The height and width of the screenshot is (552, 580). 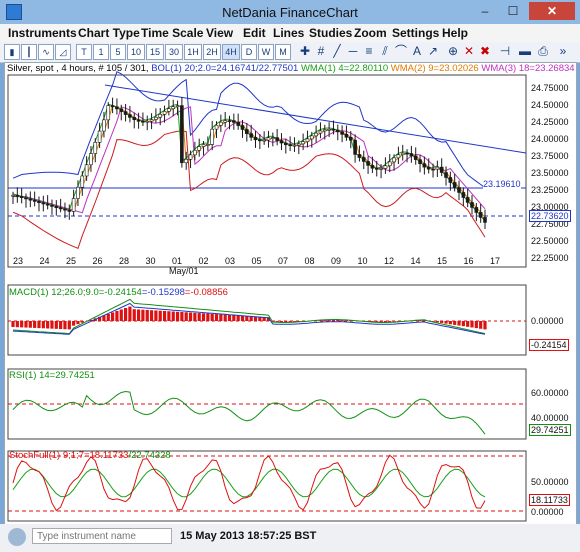 I want to click on menu-chart-type: Chart Type, so click(x=109, y=33).